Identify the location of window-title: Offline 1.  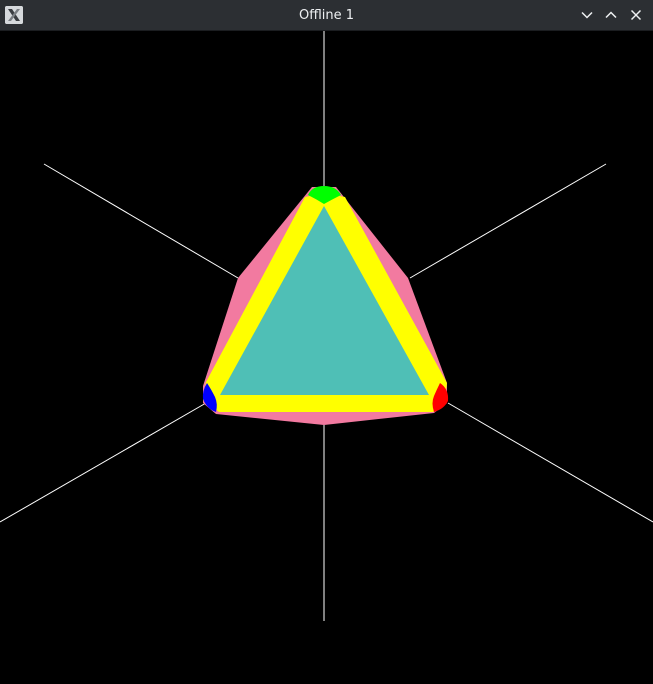
(326, 15).